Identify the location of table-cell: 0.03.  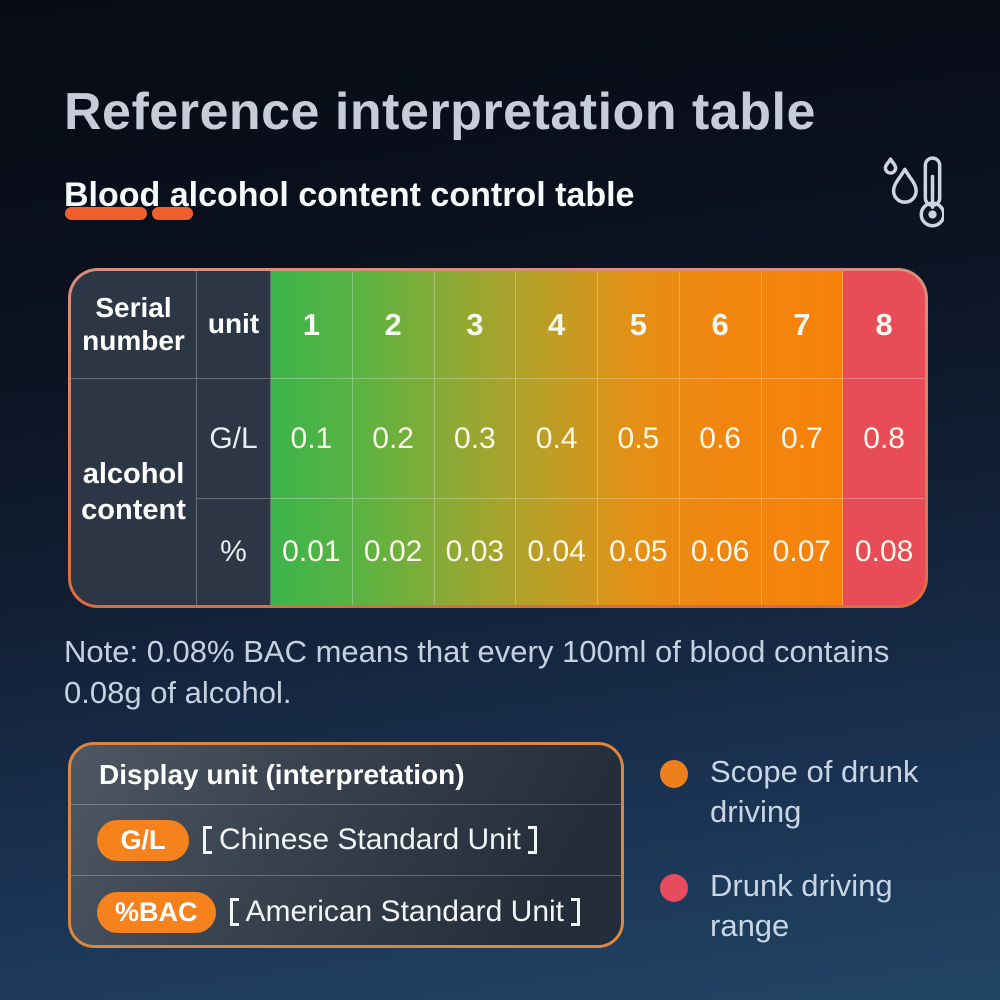
(476, 552).